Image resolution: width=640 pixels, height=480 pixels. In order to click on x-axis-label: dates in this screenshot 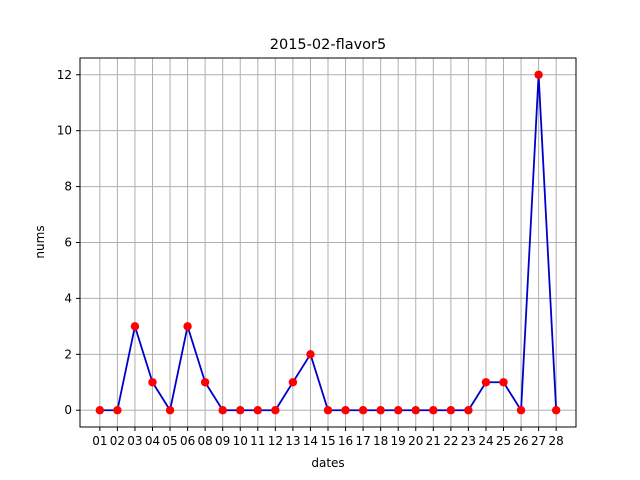, I will do `click(327, 463)`.